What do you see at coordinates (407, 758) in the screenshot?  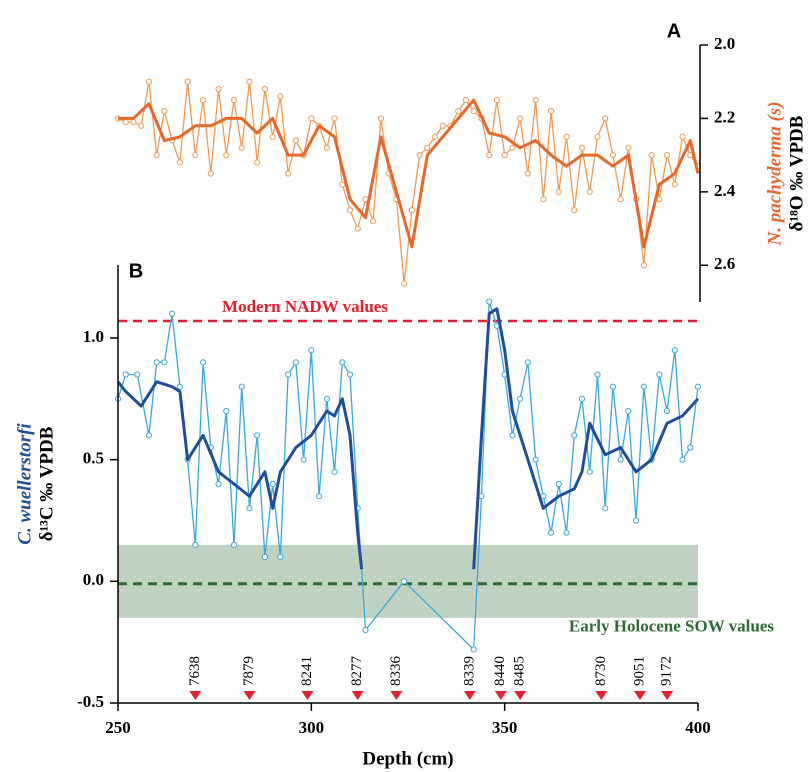 I see `x-axis-title: Depth (cm)` at bounding box center [407, 758].